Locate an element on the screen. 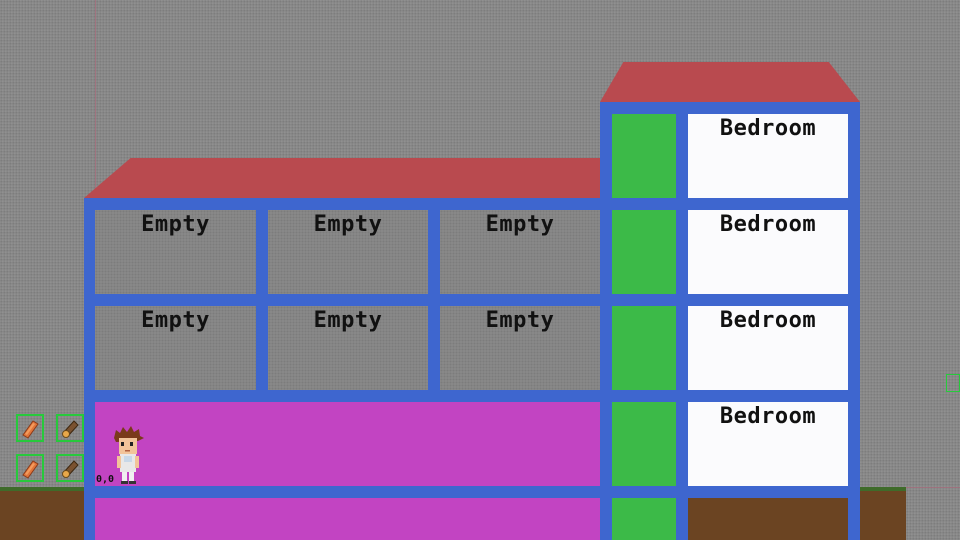  lobby-floor is located at coordinates (347, 444).